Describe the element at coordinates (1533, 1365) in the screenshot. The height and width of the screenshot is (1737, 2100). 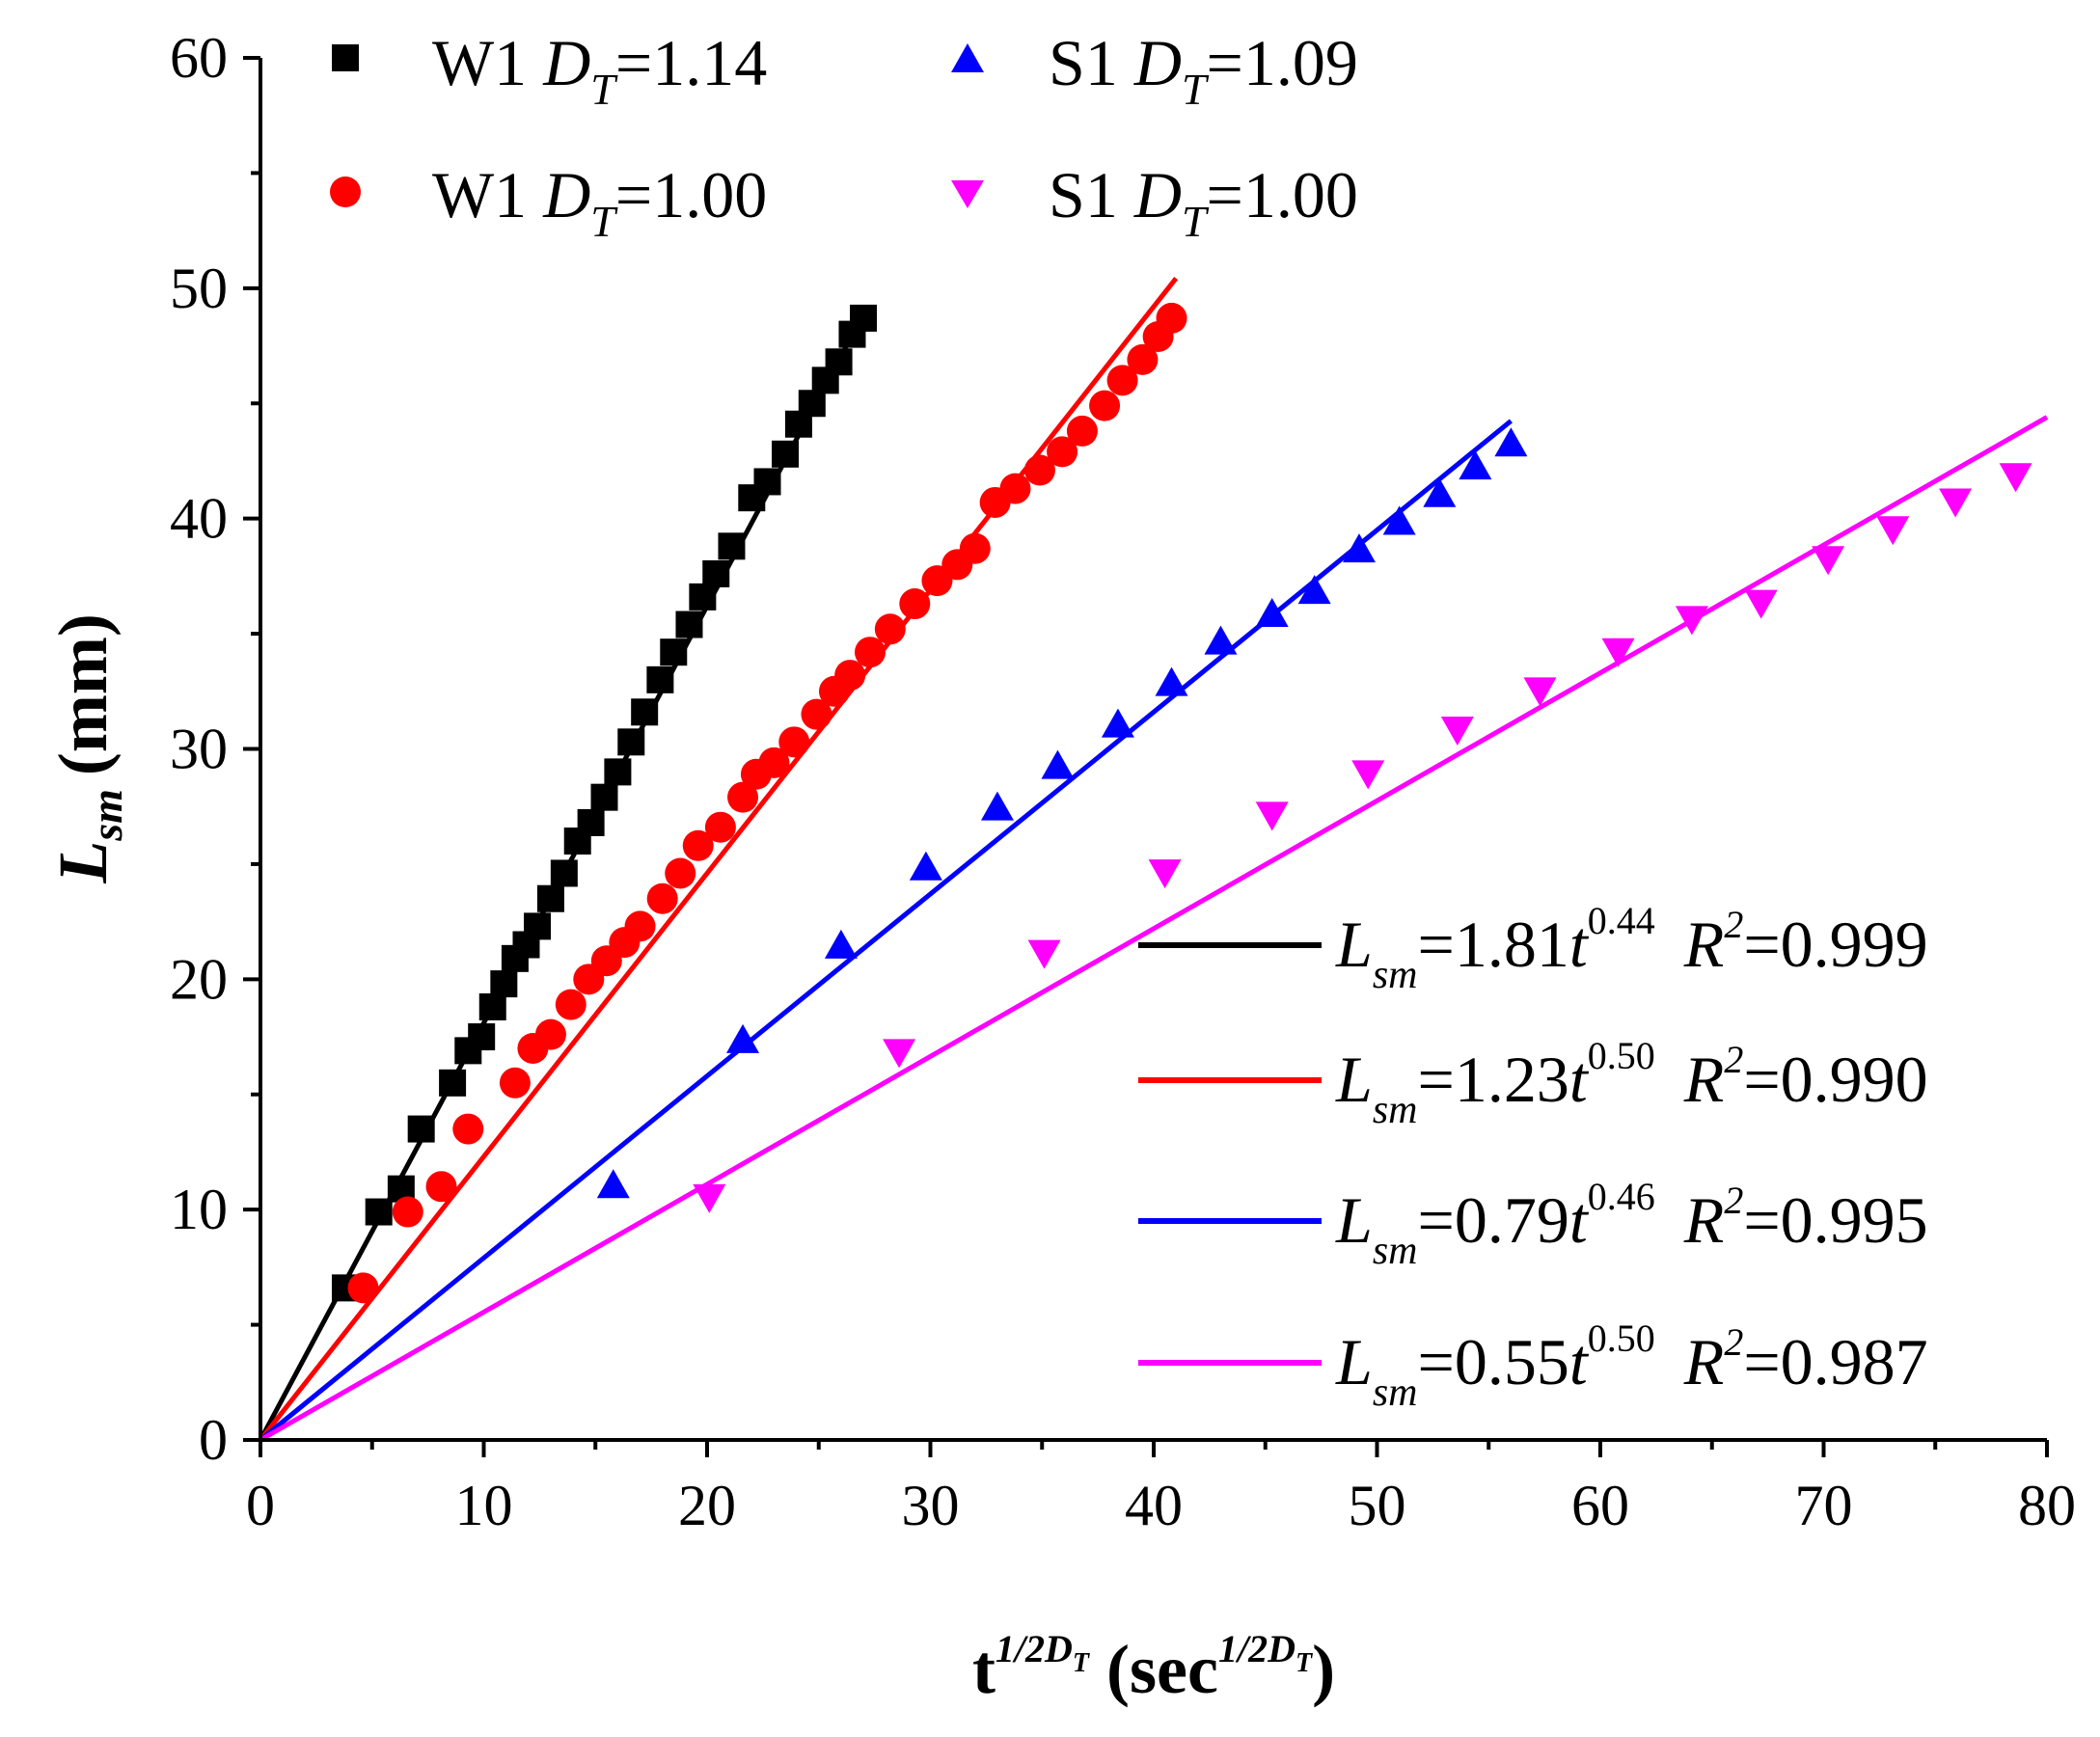
I see `legend-fit-4: Lsm=0.55t0.50 R2=0.987` at that location.